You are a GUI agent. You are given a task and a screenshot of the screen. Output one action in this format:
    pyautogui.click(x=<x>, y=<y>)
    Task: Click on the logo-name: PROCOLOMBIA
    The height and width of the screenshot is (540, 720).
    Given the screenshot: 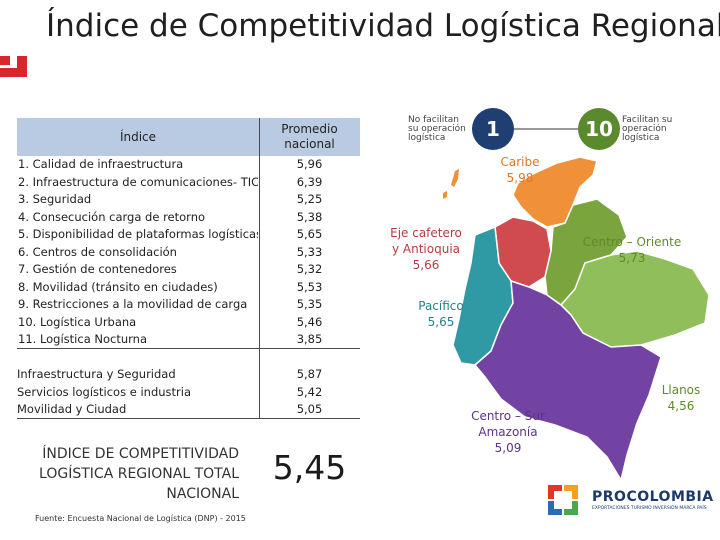 What is the action you would take?
    pyautogui.click(x=653, y=497)
    